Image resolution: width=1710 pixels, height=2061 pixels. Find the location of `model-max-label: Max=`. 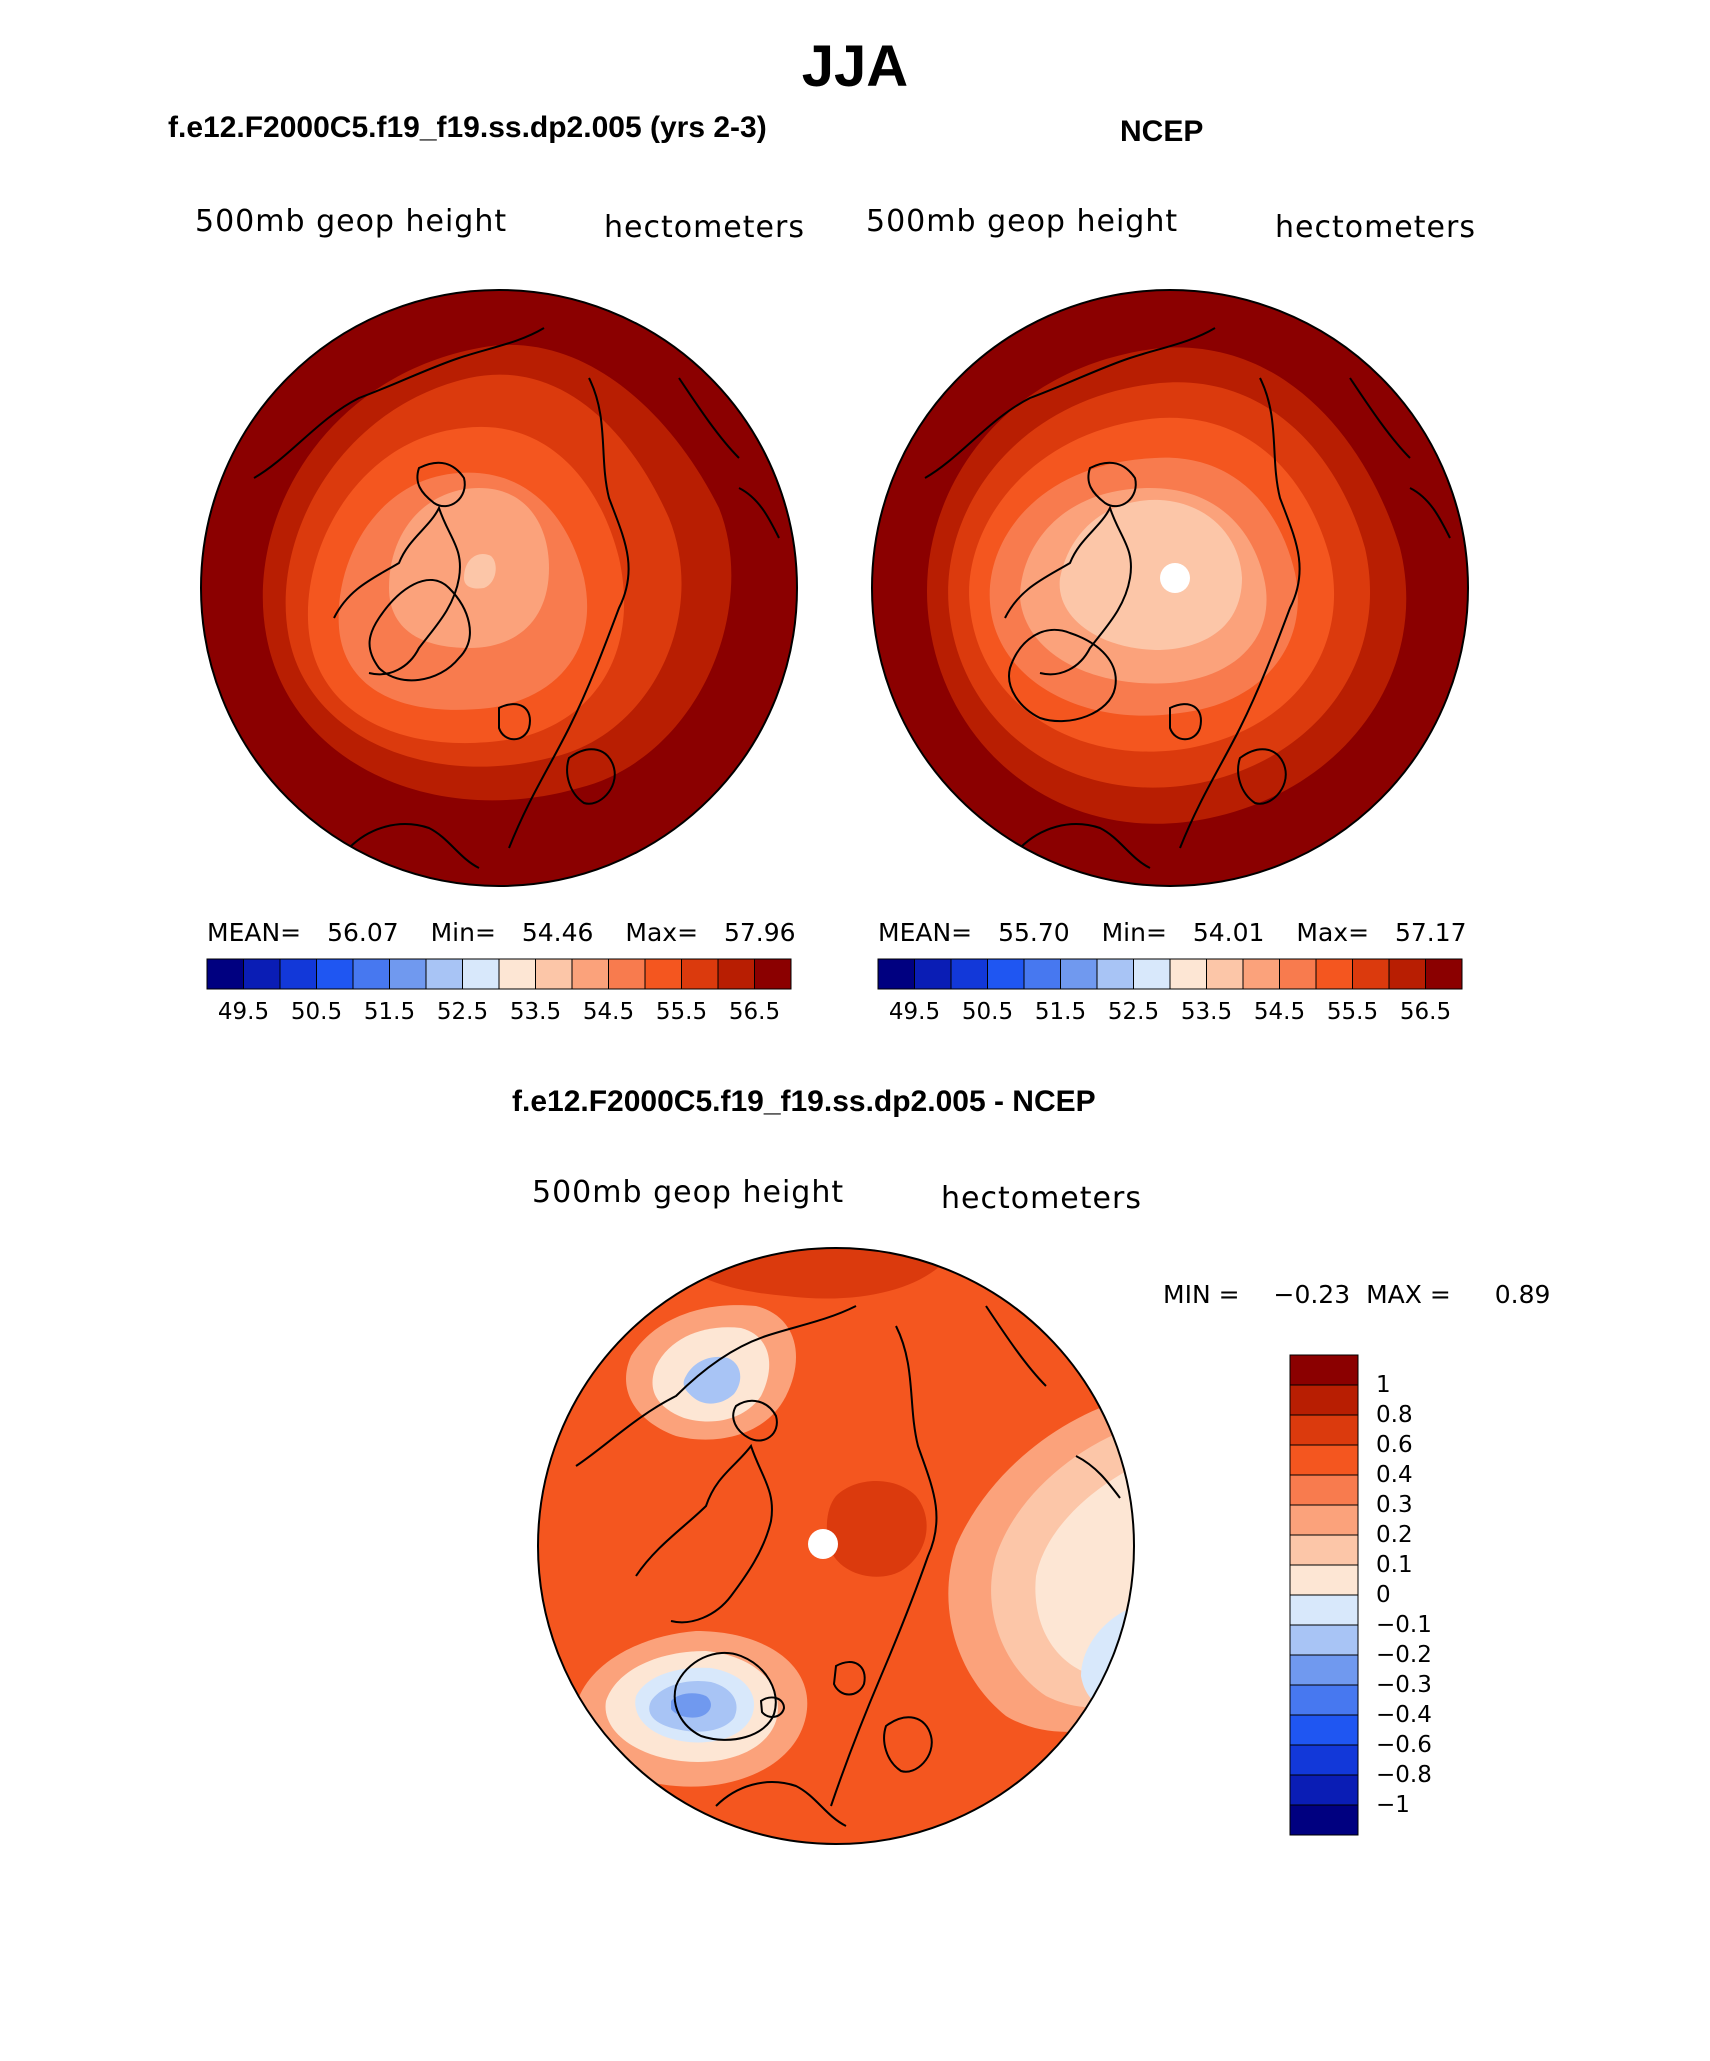

model-max-label: Max= is located at coordinates (662, 932).